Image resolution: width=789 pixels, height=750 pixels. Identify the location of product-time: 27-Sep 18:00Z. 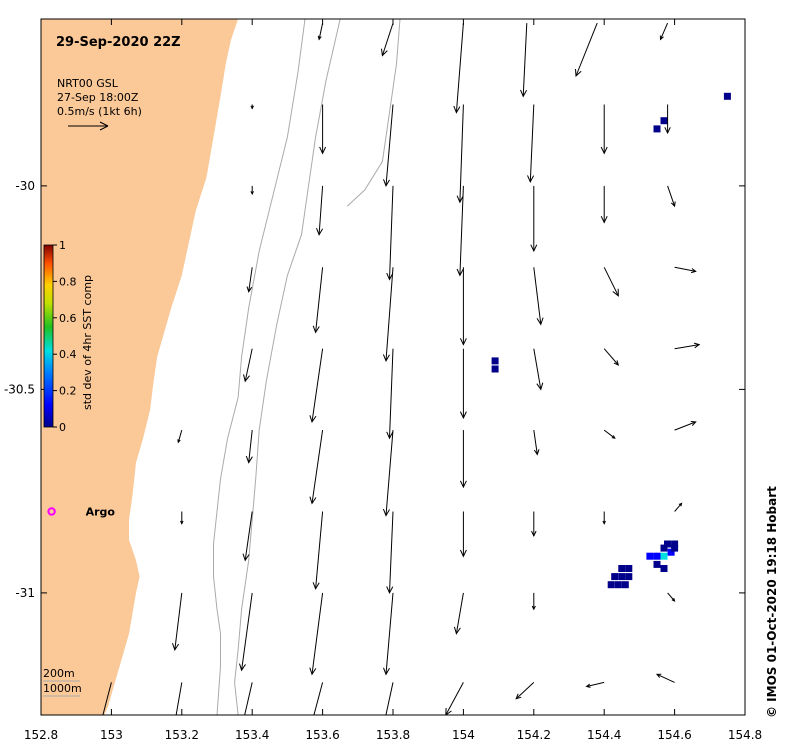
(98, 97).